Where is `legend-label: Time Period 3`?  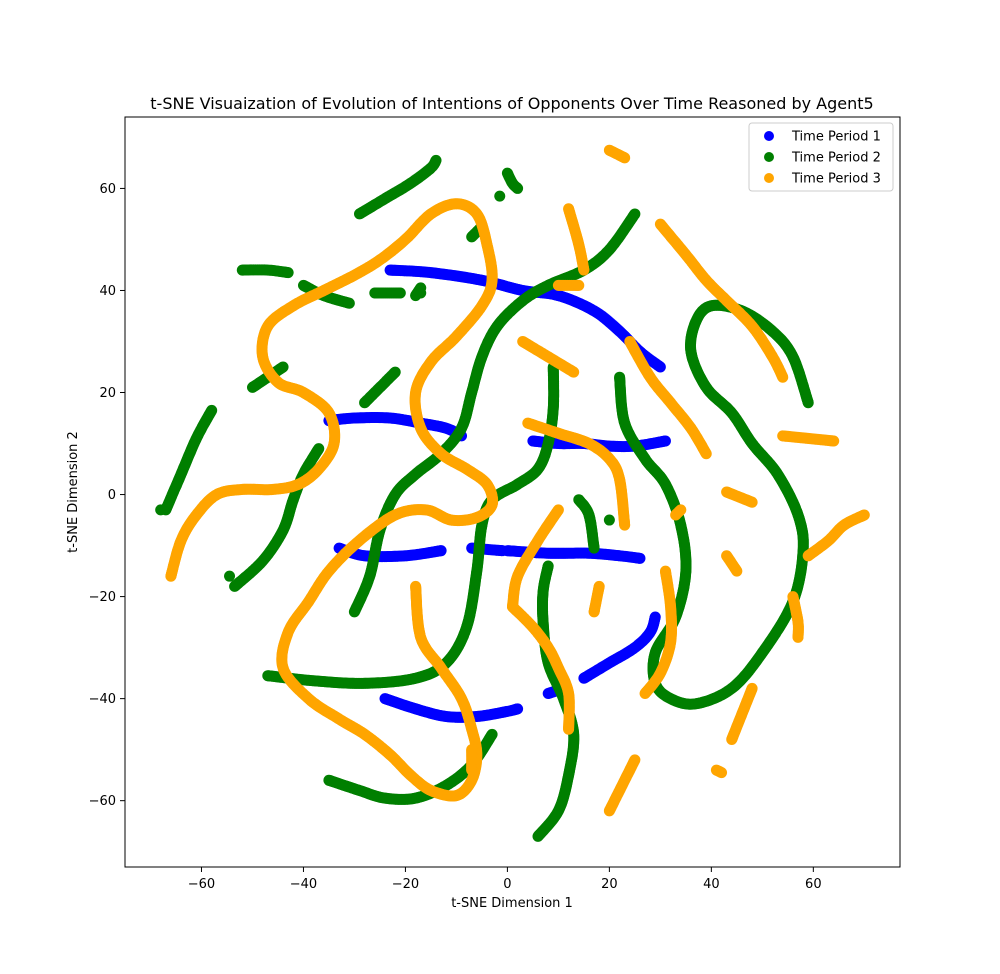
legend-label: Time Period 3 is located at coordinates (836, 179).